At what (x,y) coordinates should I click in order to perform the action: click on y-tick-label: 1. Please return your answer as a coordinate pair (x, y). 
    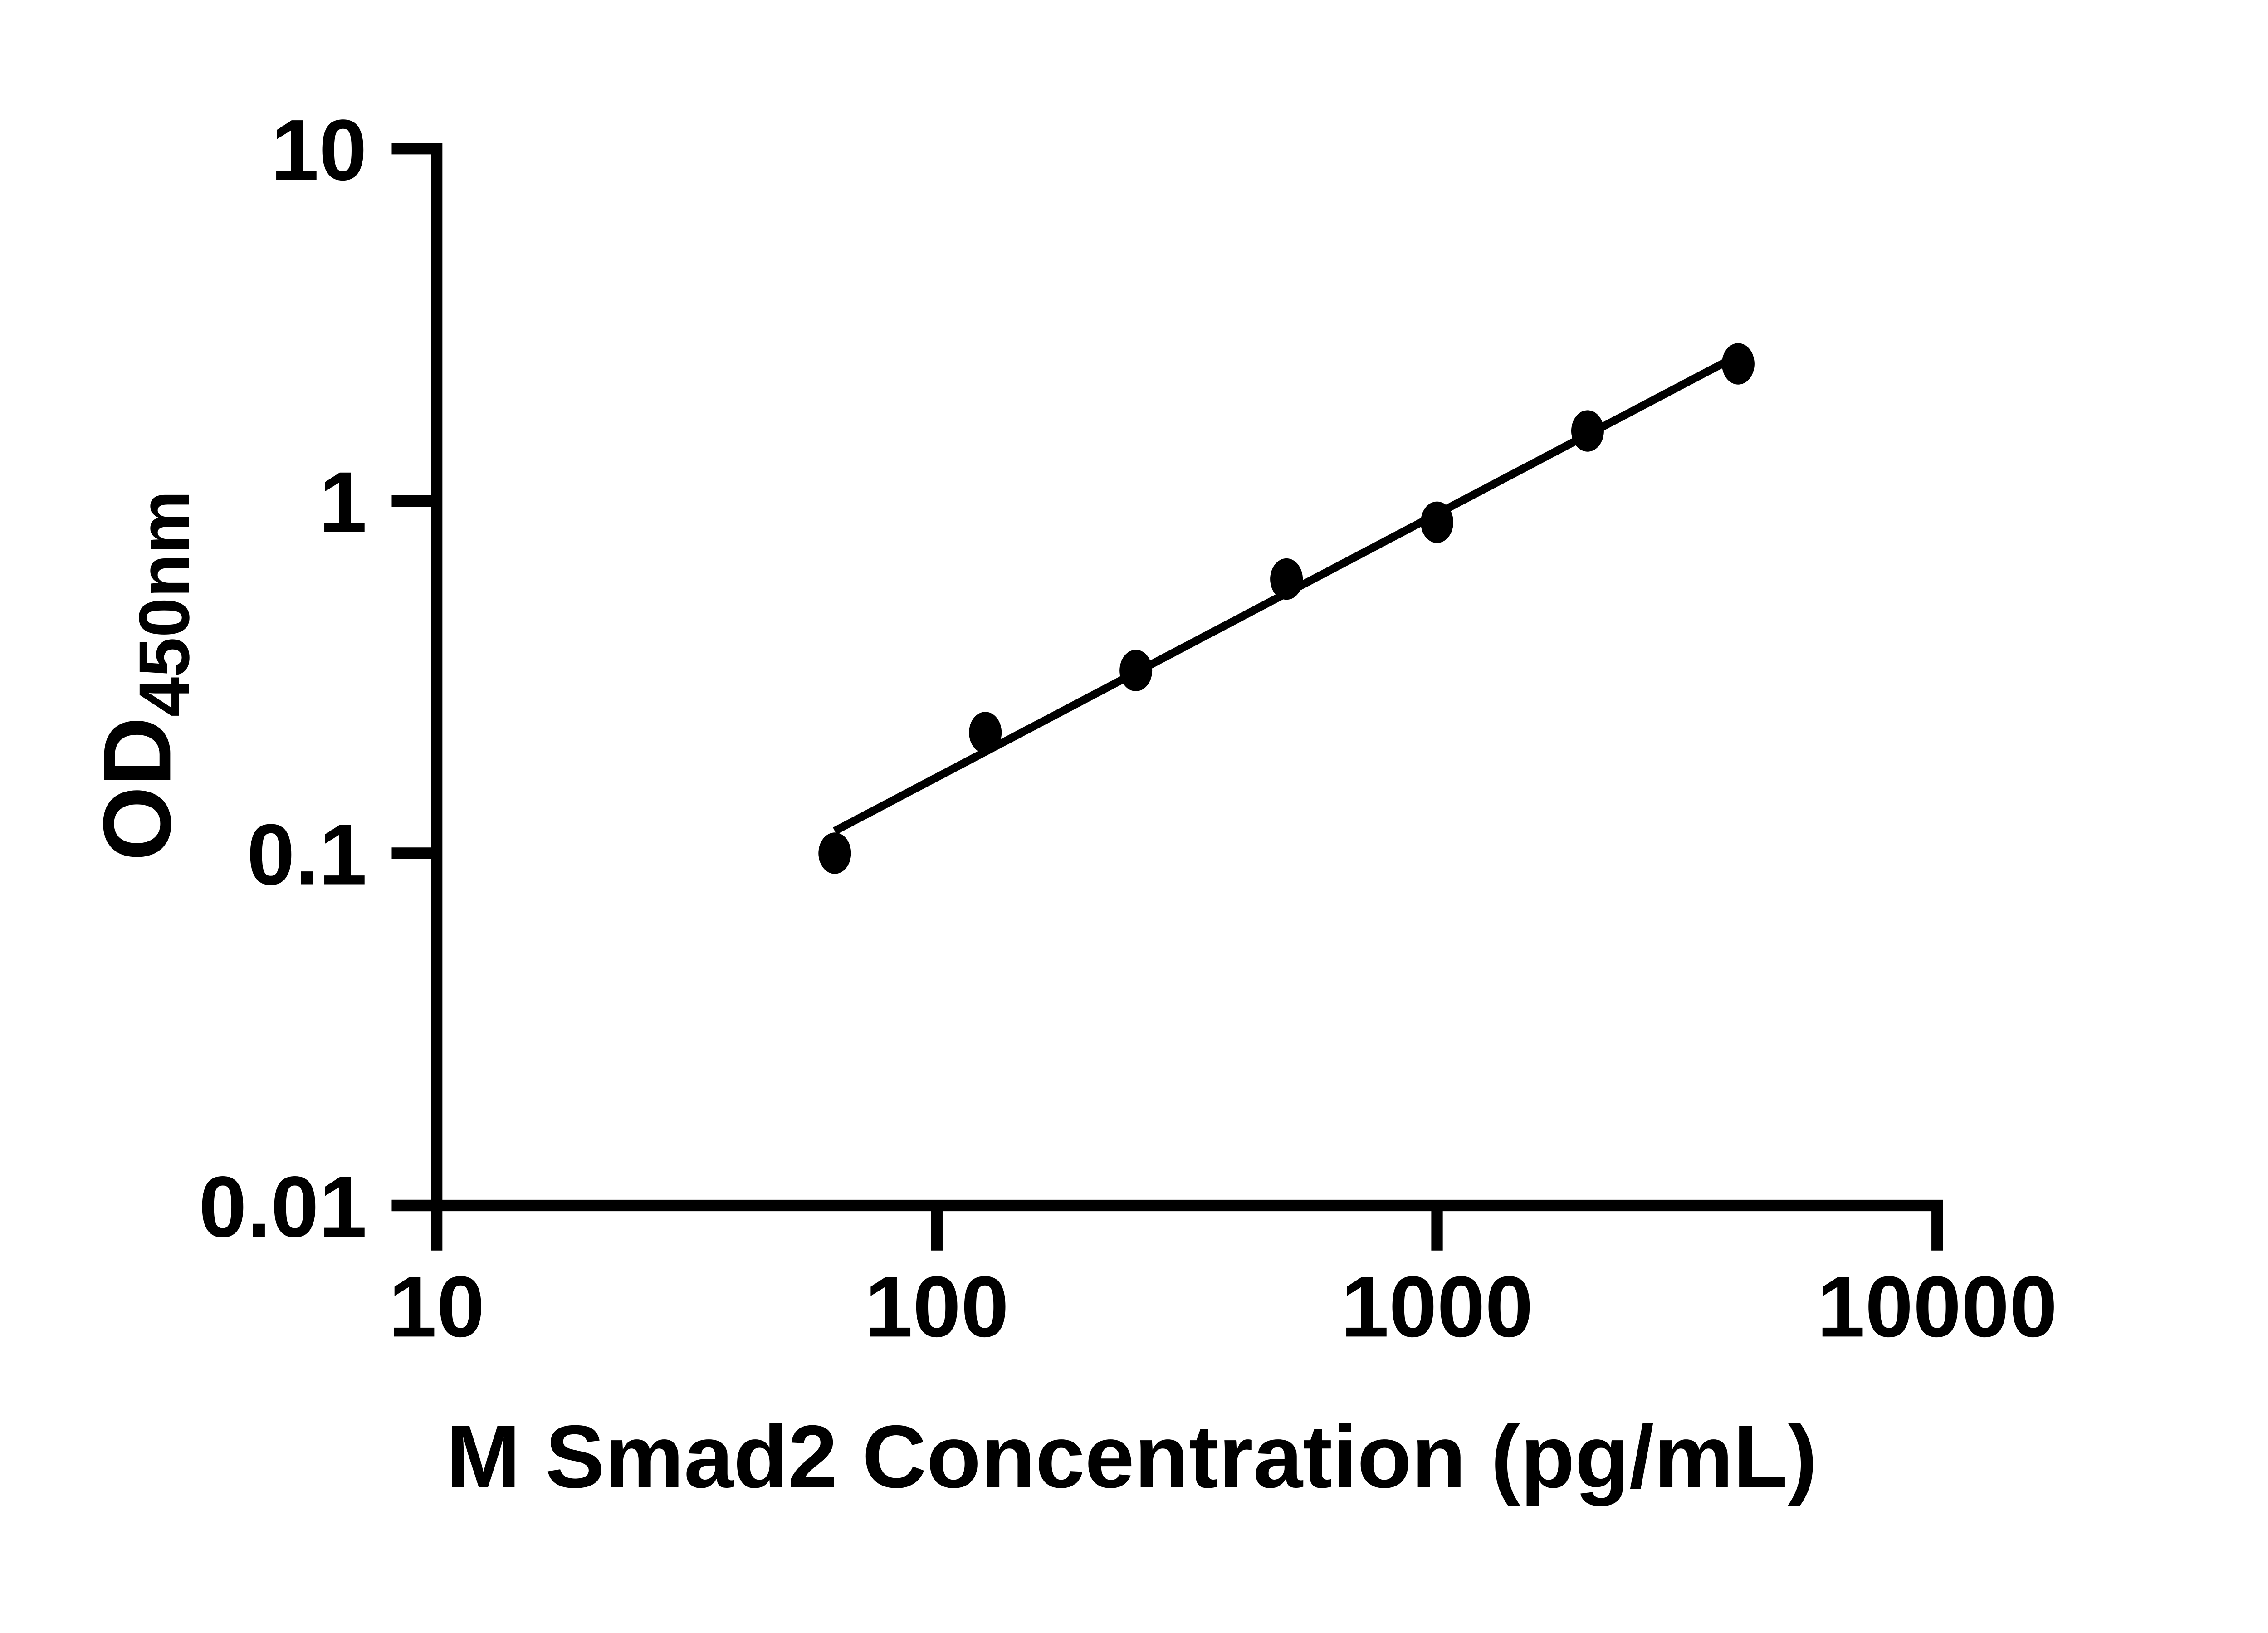
    Looking at the image, I should click on (343, 503).